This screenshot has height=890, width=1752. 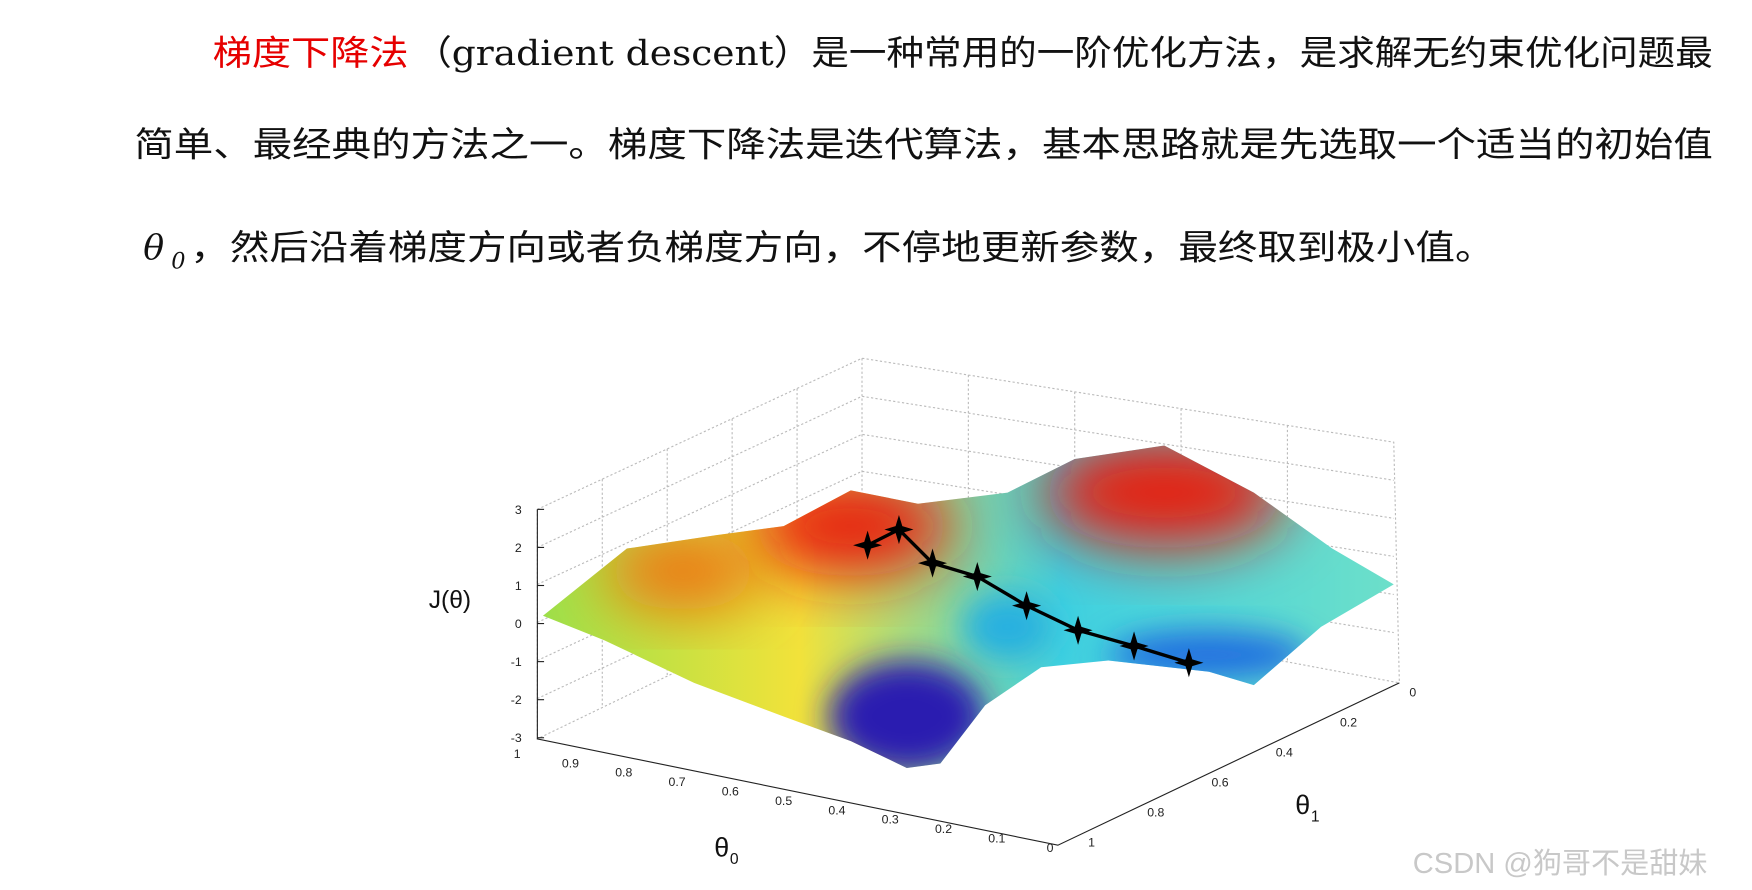 What do you see at coordinates (730, 792) in the screenshot?
I see `x-tick-label: 0.6` at bounding box center [730, 792].